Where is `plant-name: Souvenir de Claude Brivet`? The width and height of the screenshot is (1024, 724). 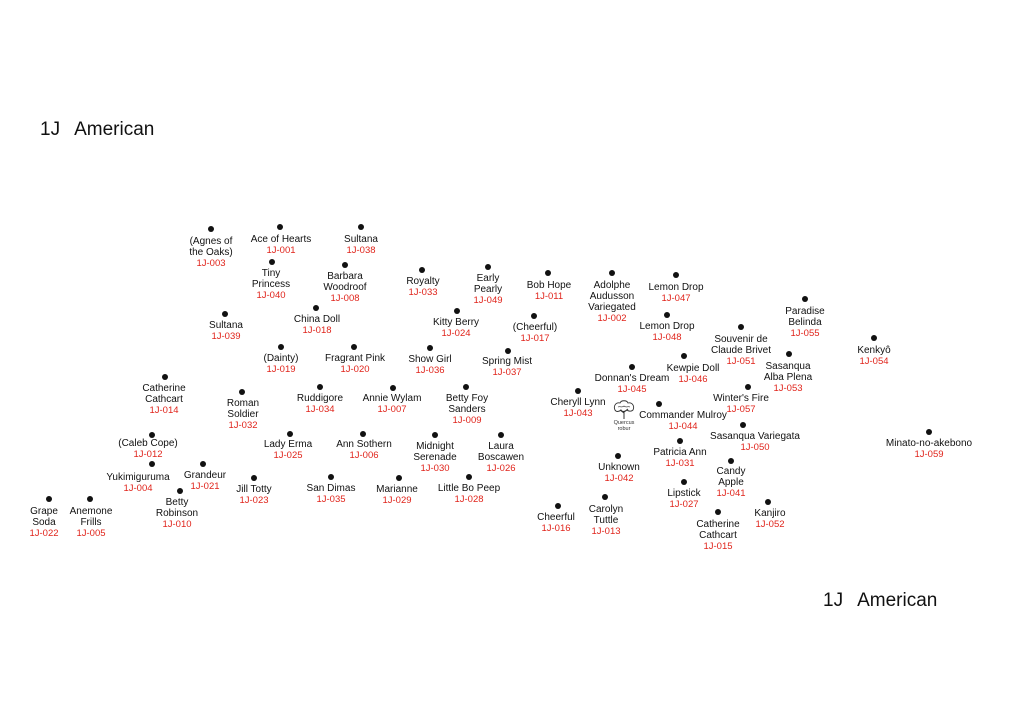 plant-name: Souvenir de Claude Brivet is located at coordinates (741, 345).